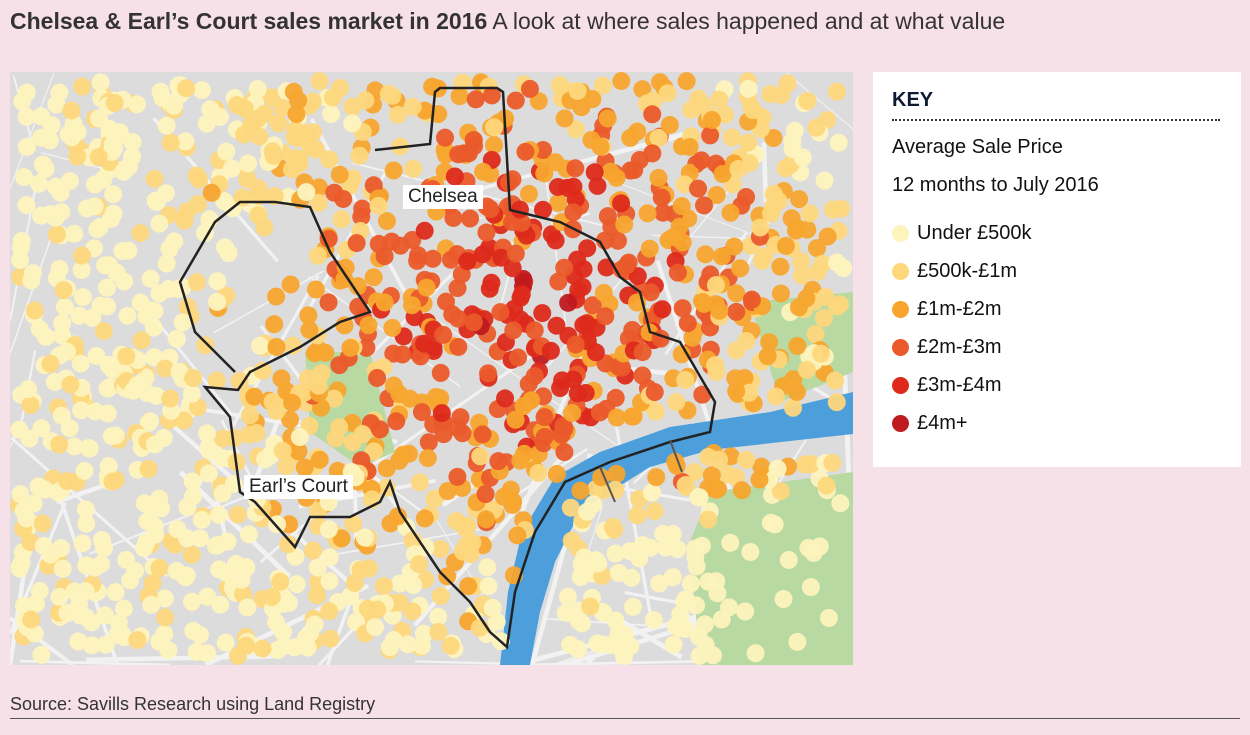 The height and width of the screenshot is (735, 1250). I want to click on key-item: £4m+, so click(930, 423).